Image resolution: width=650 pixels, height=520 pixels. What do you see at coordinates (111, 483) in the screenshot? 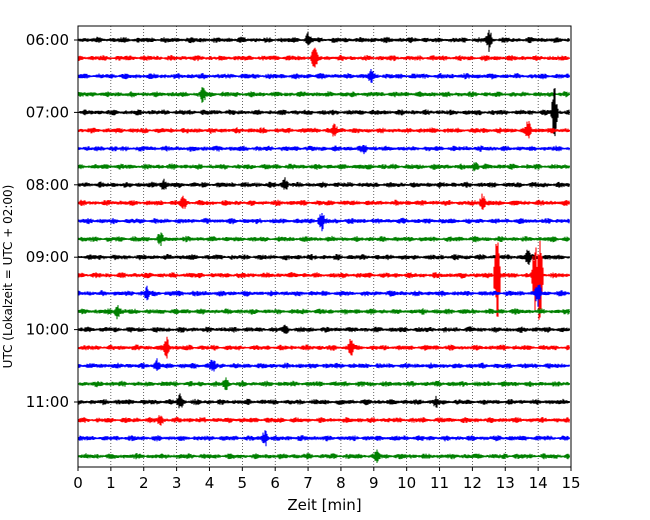
I see `x-tick-label: 1` at bounding box center [111, 483].